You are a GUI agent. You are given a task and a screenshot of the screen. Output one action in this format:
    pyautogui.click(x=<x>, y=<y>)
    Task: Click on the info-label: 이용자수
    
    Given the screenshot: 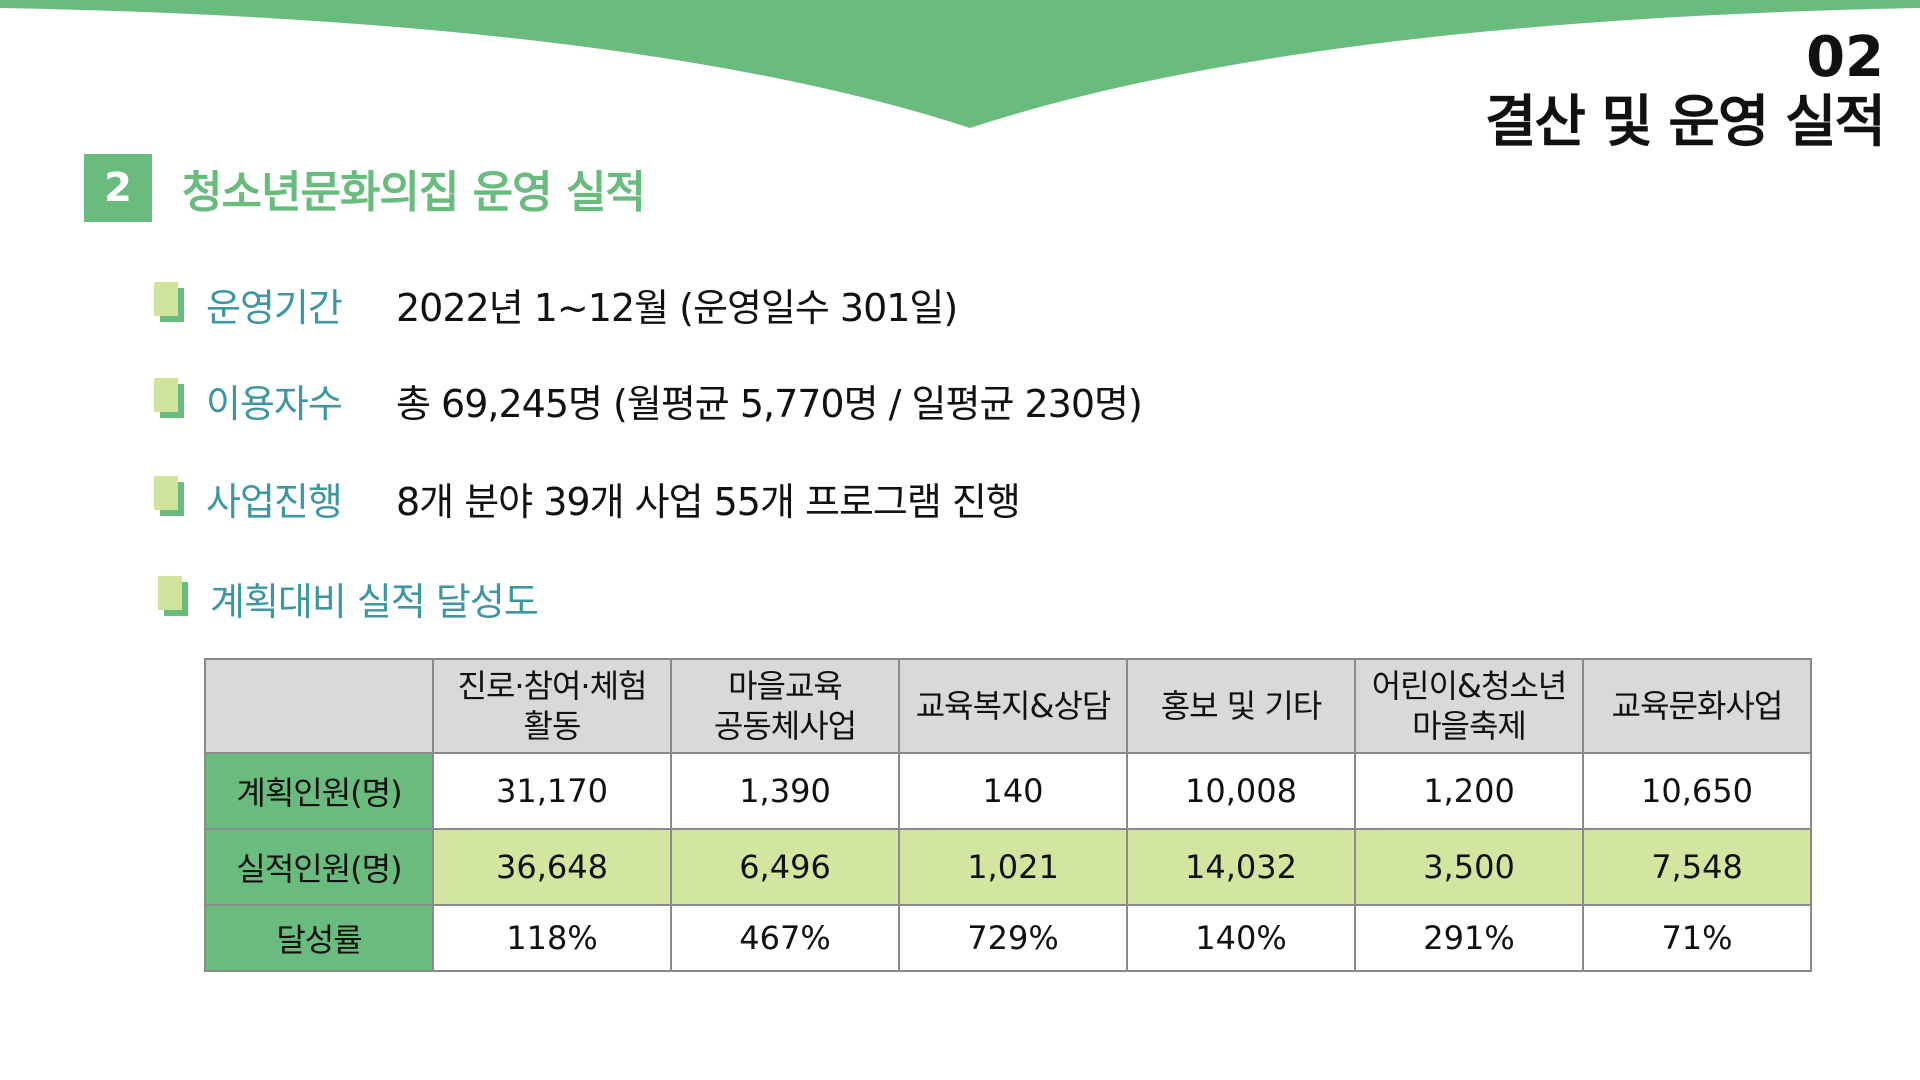 What is the action you would take?
    pyautogui.click(x=274, y=403)
    